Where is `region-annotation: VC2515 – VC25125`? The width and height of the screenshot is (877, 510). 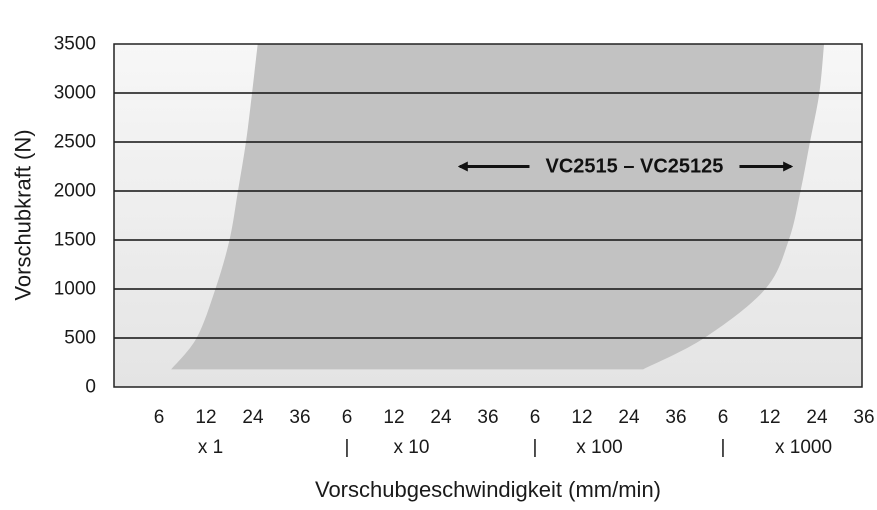 region-annotation: VC2515 – VC25125 is located at coordinates (625, 166).